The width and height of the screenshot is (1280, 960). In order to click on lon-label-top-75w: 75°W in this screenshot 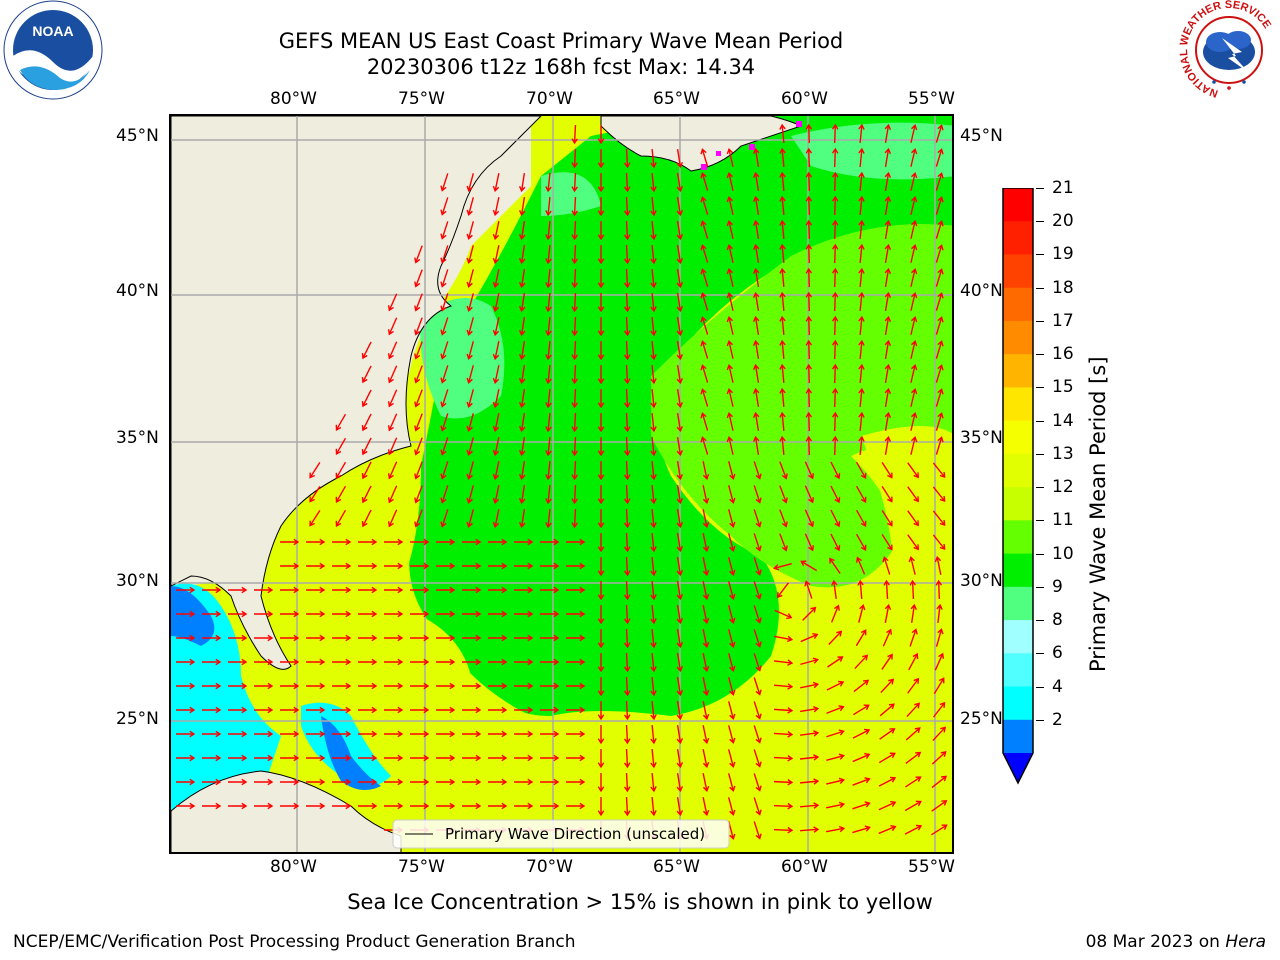, I will do `click(421, 99)`.